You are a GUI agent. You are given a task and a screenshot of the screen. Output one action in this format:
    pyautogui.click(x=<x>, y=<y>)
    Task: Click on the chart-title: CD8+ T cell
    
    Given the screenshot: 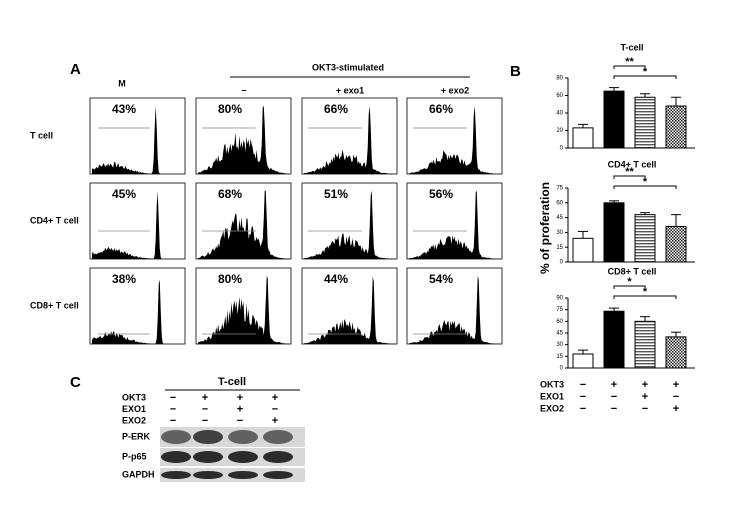 What is the action you would take?
    pyautogui.click(x=632, y=271)
    